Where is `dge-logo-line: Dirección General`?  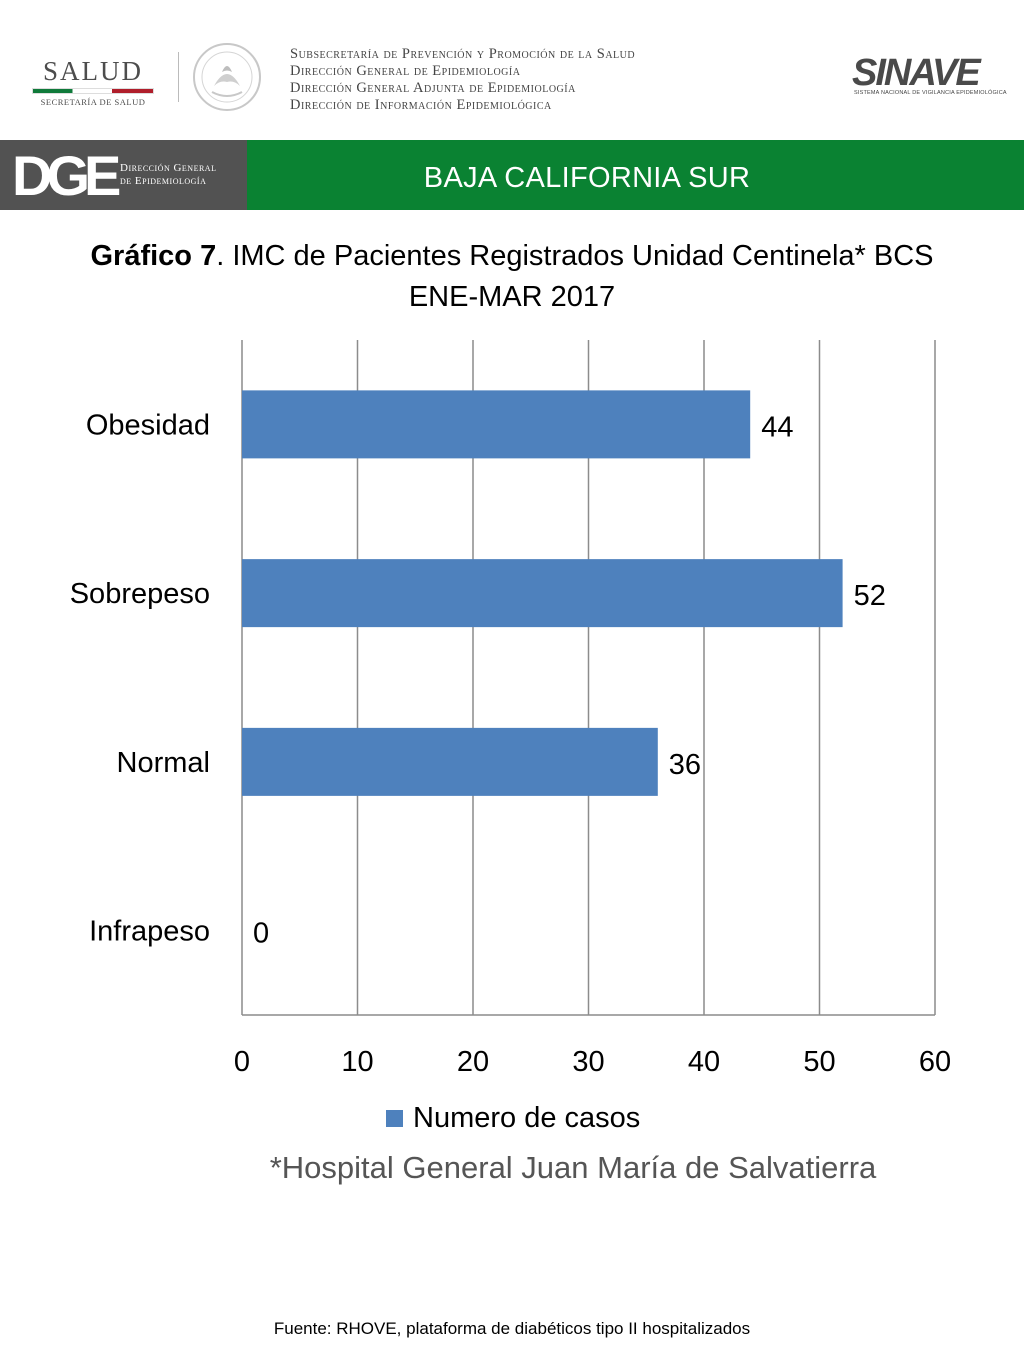
dge-logo-line: Dirección General is located at coordinates (168, 168).